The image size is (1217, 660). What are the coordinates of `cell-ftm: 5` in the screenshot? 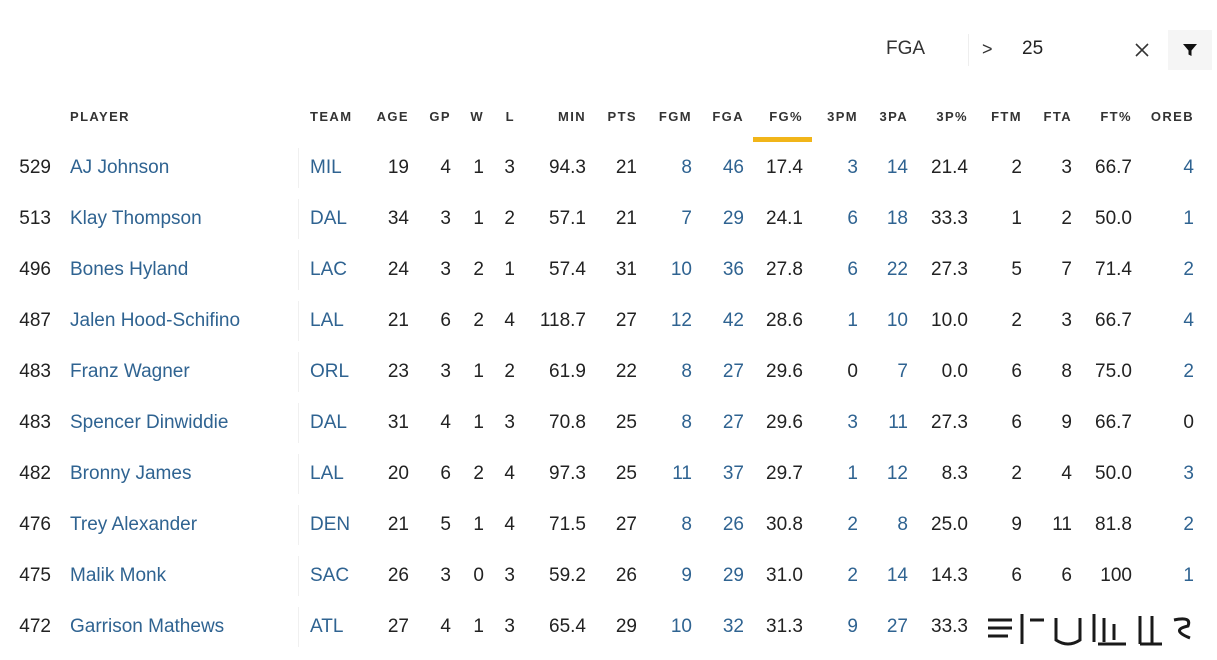 It's located at (1016, 269).